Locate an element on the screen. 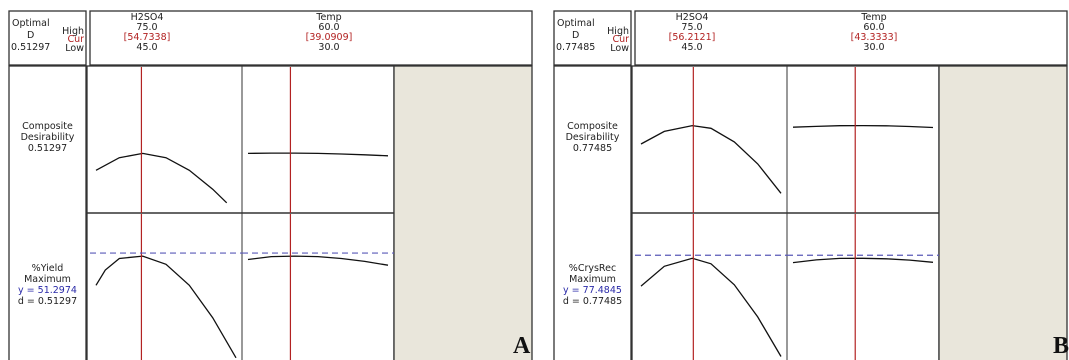 The width and height of the screenshot is (1069, 360). response-label-box-a is located at coordinates (47, 212).